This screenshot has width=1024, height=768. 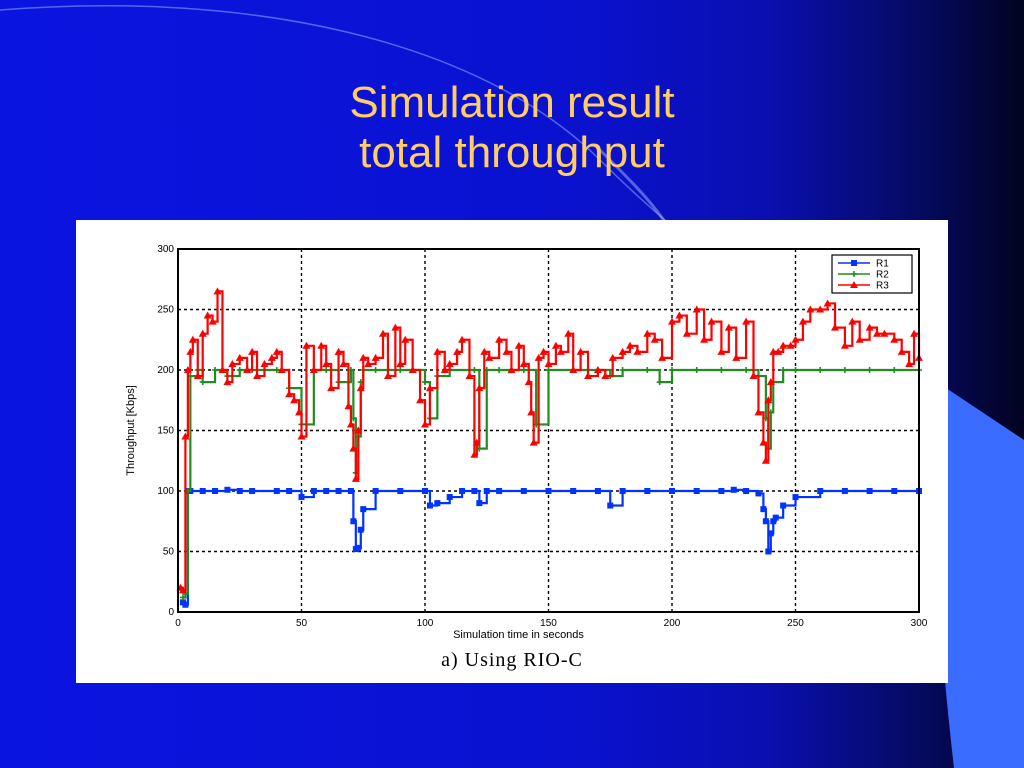 What do you see at coordinates (512, 152) in the screenshot?
I see `slide-title-line-2: total throughput` at bounding box center [512, 152].